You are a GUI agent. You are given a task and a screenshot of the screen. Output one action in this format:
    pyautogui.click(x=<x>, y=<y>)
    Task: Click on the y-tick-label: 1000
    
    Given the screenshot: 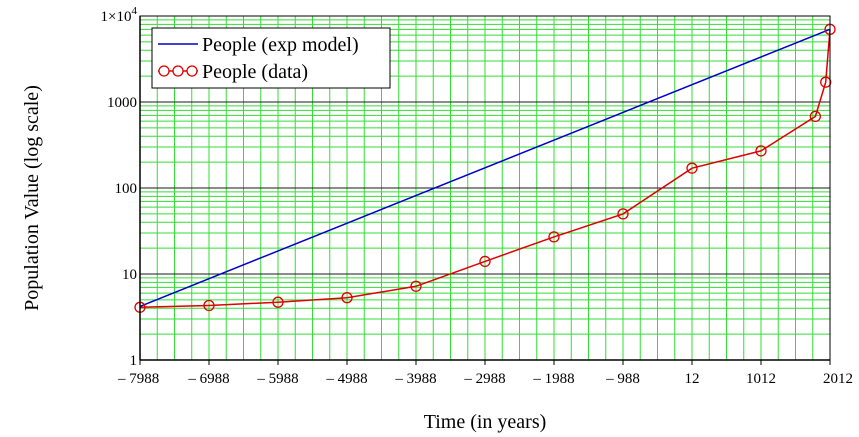 What is the action you would take?
    pyautogui.click(x=122, y=103)
    